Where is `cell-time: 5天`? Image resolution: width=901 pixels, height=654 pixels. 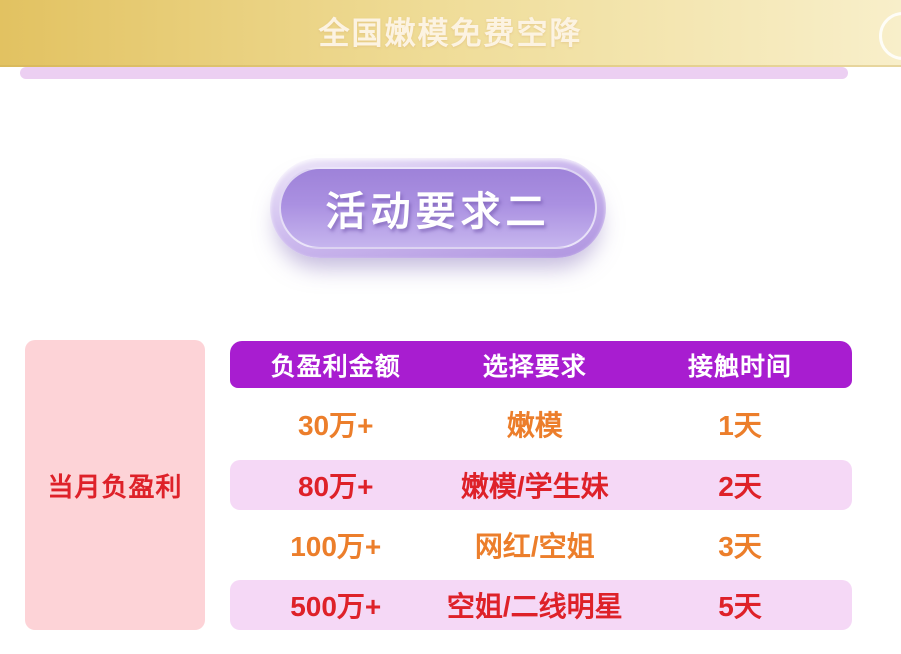
cell-time: 5天 is located at coordinates (740, 606).